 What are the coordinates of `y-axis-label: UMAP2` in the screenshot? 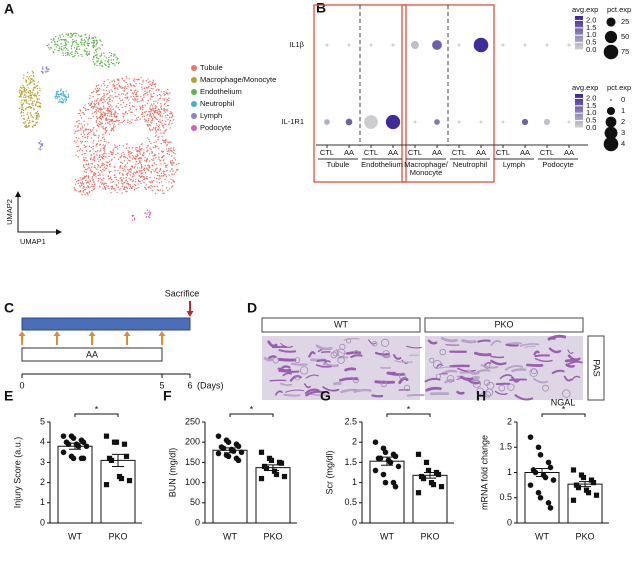 It's located at (9, 212).